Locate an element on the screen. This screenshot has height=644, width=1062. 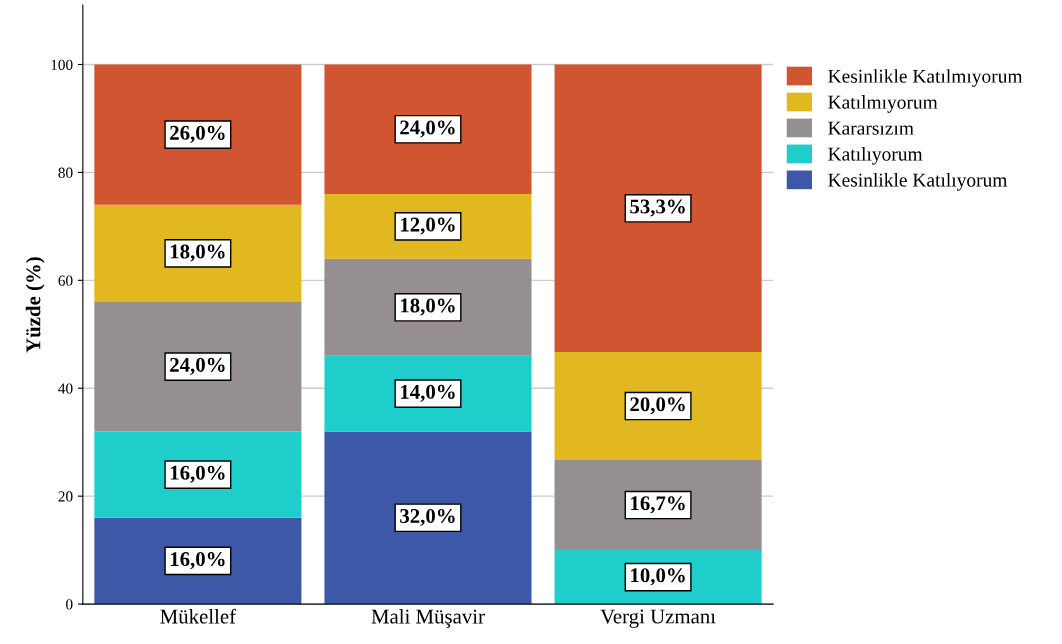
y-tick-label: 100 is located at coordinates (62, 64).